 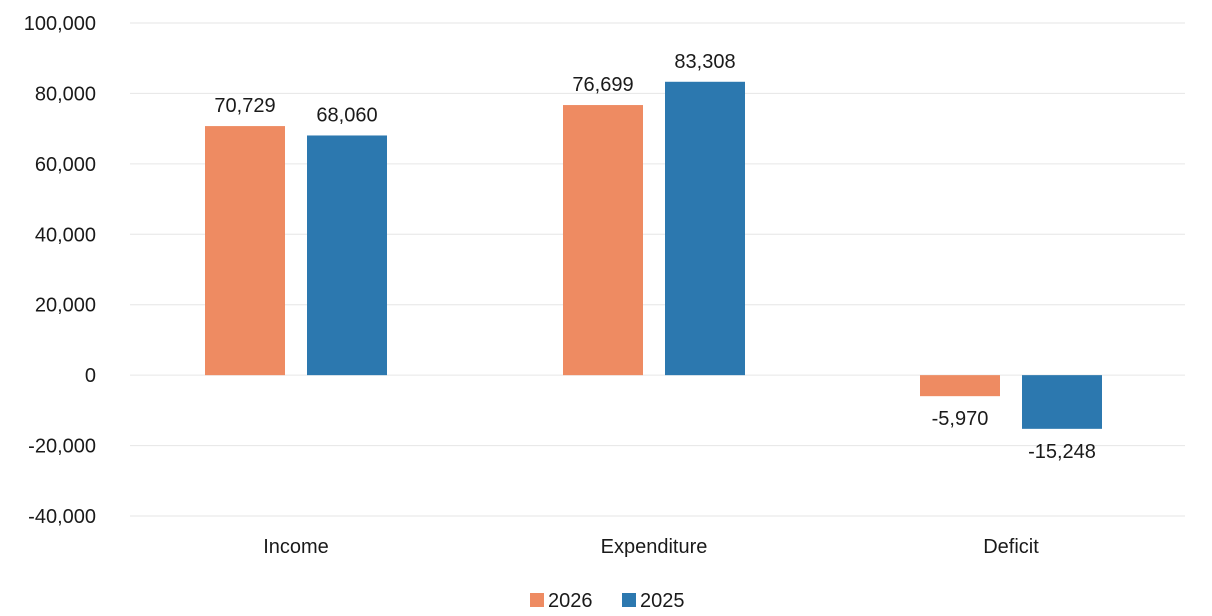 What do you see at coordinates (62, 447) in the screenshot?
I see `y-tick-label: -20,000` at bounding box center [62, 447].